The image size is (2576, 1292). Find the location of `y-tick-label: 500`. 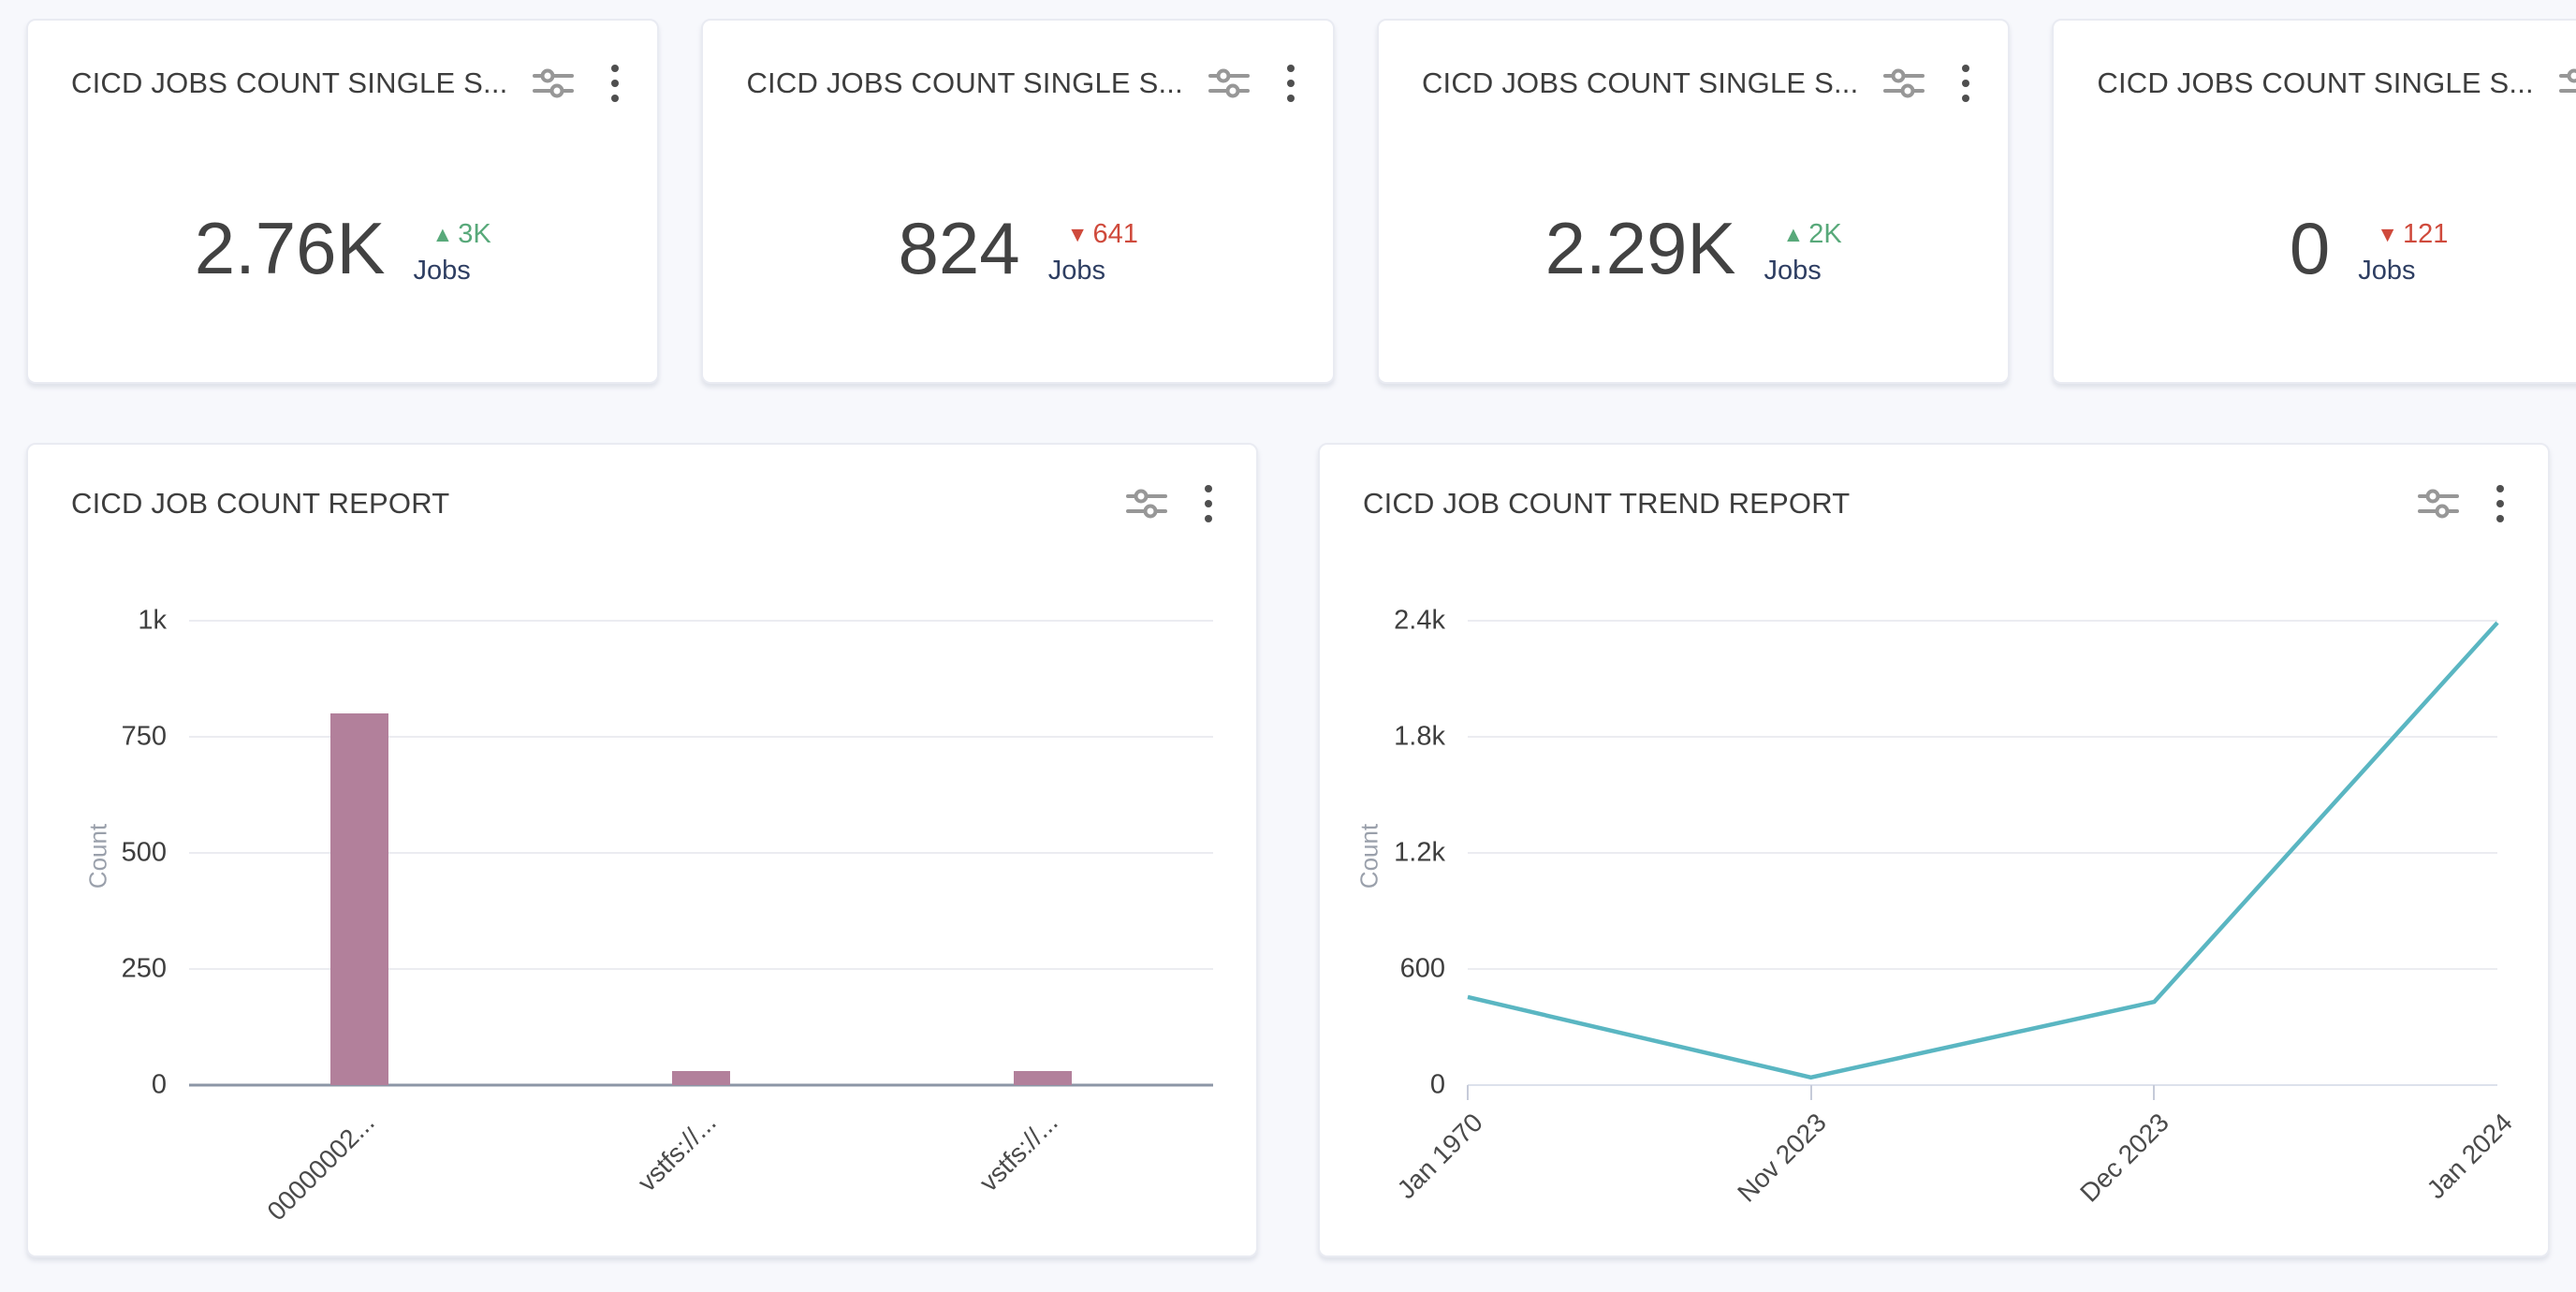

y-tick-label: 500 is located at coordinates (144, 852).